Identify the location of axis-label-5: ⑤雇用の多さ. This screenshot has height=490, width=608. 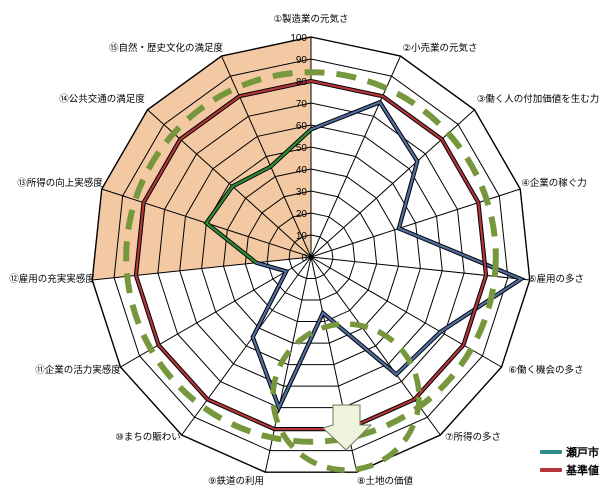
(556, 279).